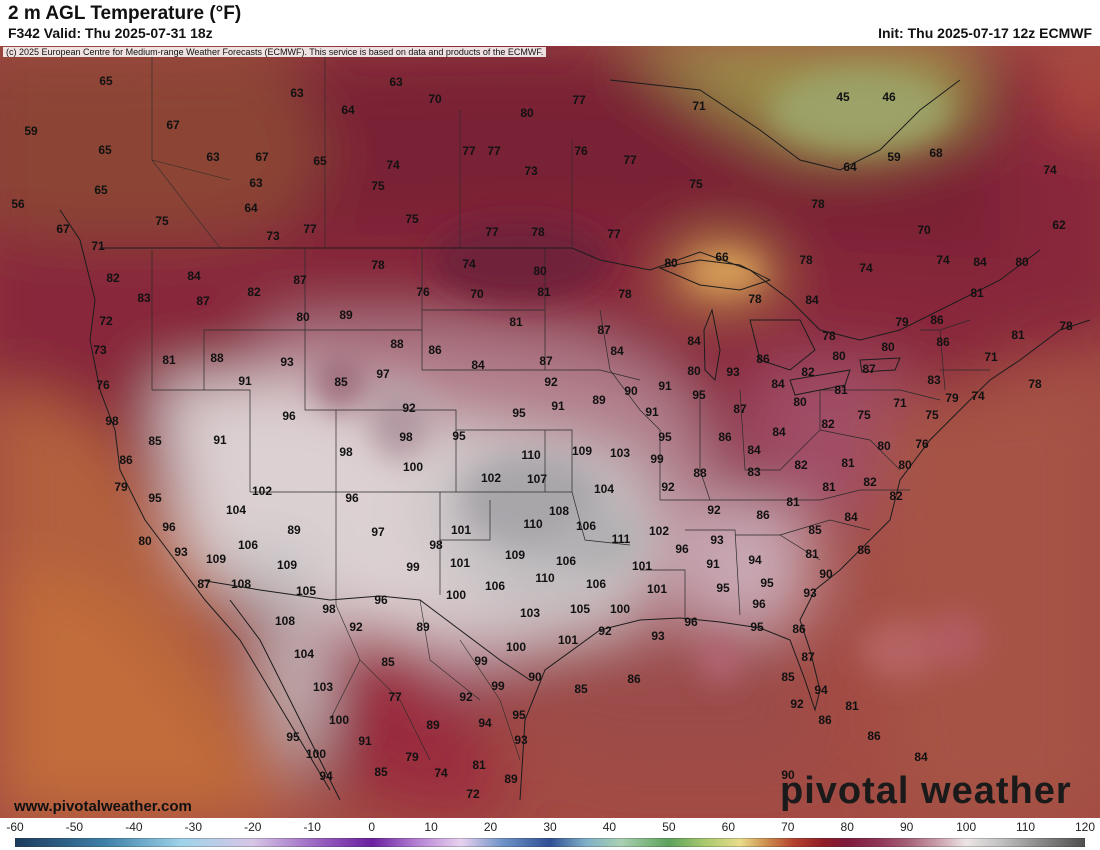 This screenshot has width=1100, height=850. I want to click on color-scale-tick: 60, so click(728, 827).